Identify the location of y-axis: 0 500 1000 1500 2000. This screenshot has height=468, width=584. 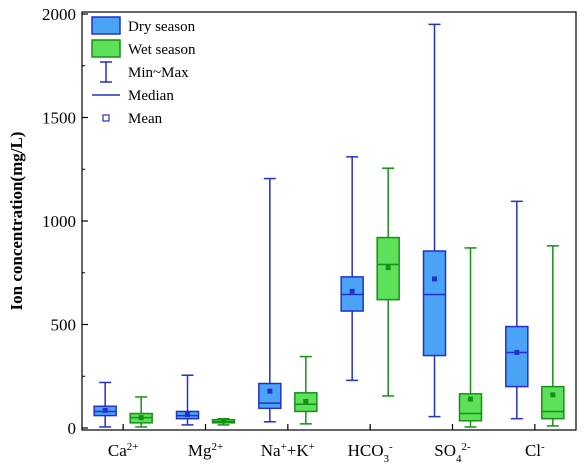
(65, 221).